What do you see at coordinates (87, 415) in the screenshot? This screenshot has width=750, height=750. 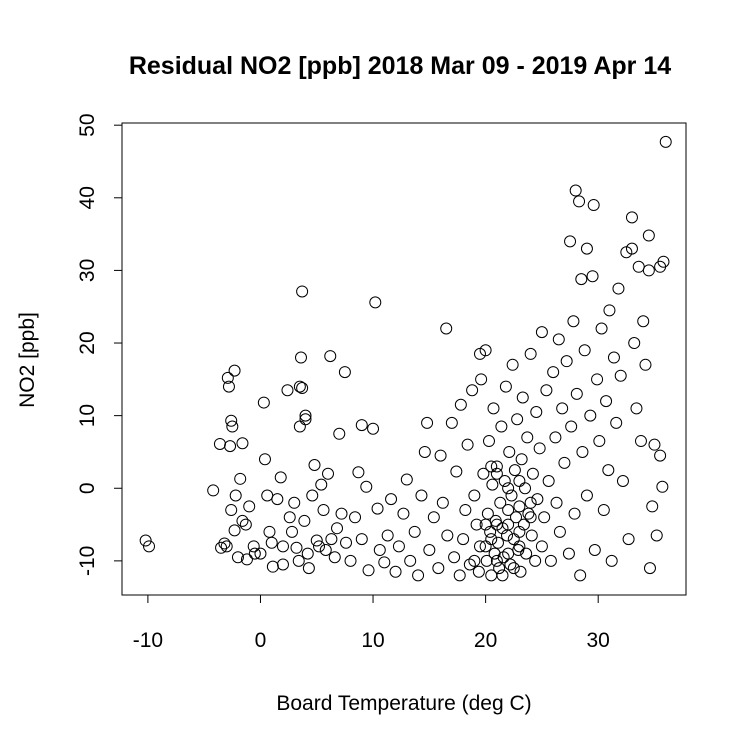 I see `y-tick-label: 10` at bounding box center [87, 415].